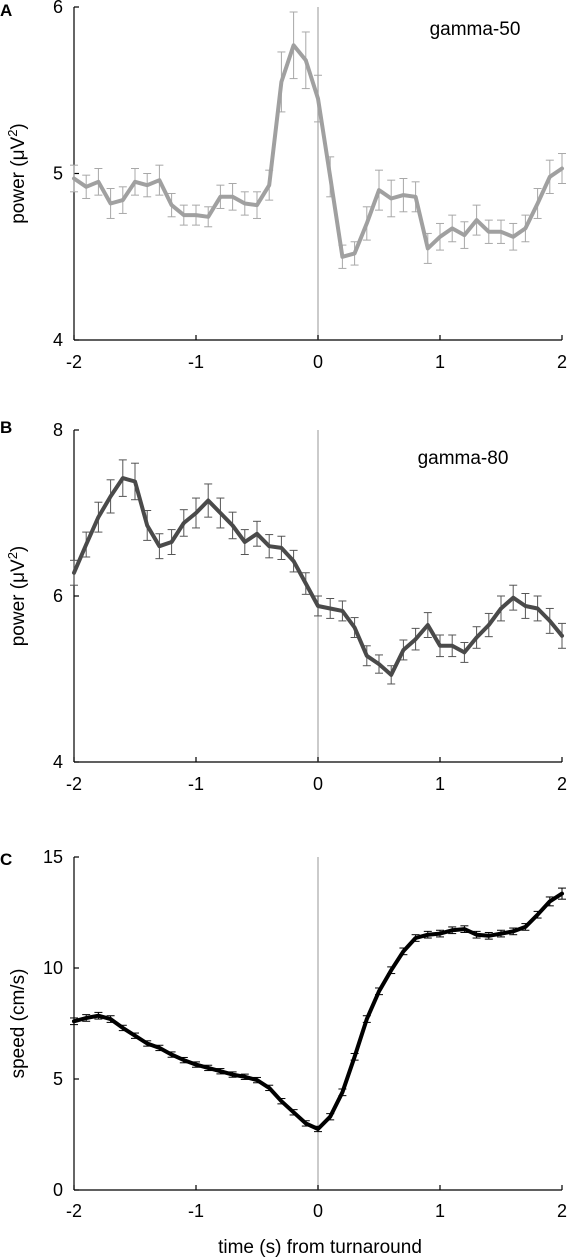  Describe the element at coordinates (562, 1211) in the screenshot. I see `panel-c-x-tick-label: 2` at that location.